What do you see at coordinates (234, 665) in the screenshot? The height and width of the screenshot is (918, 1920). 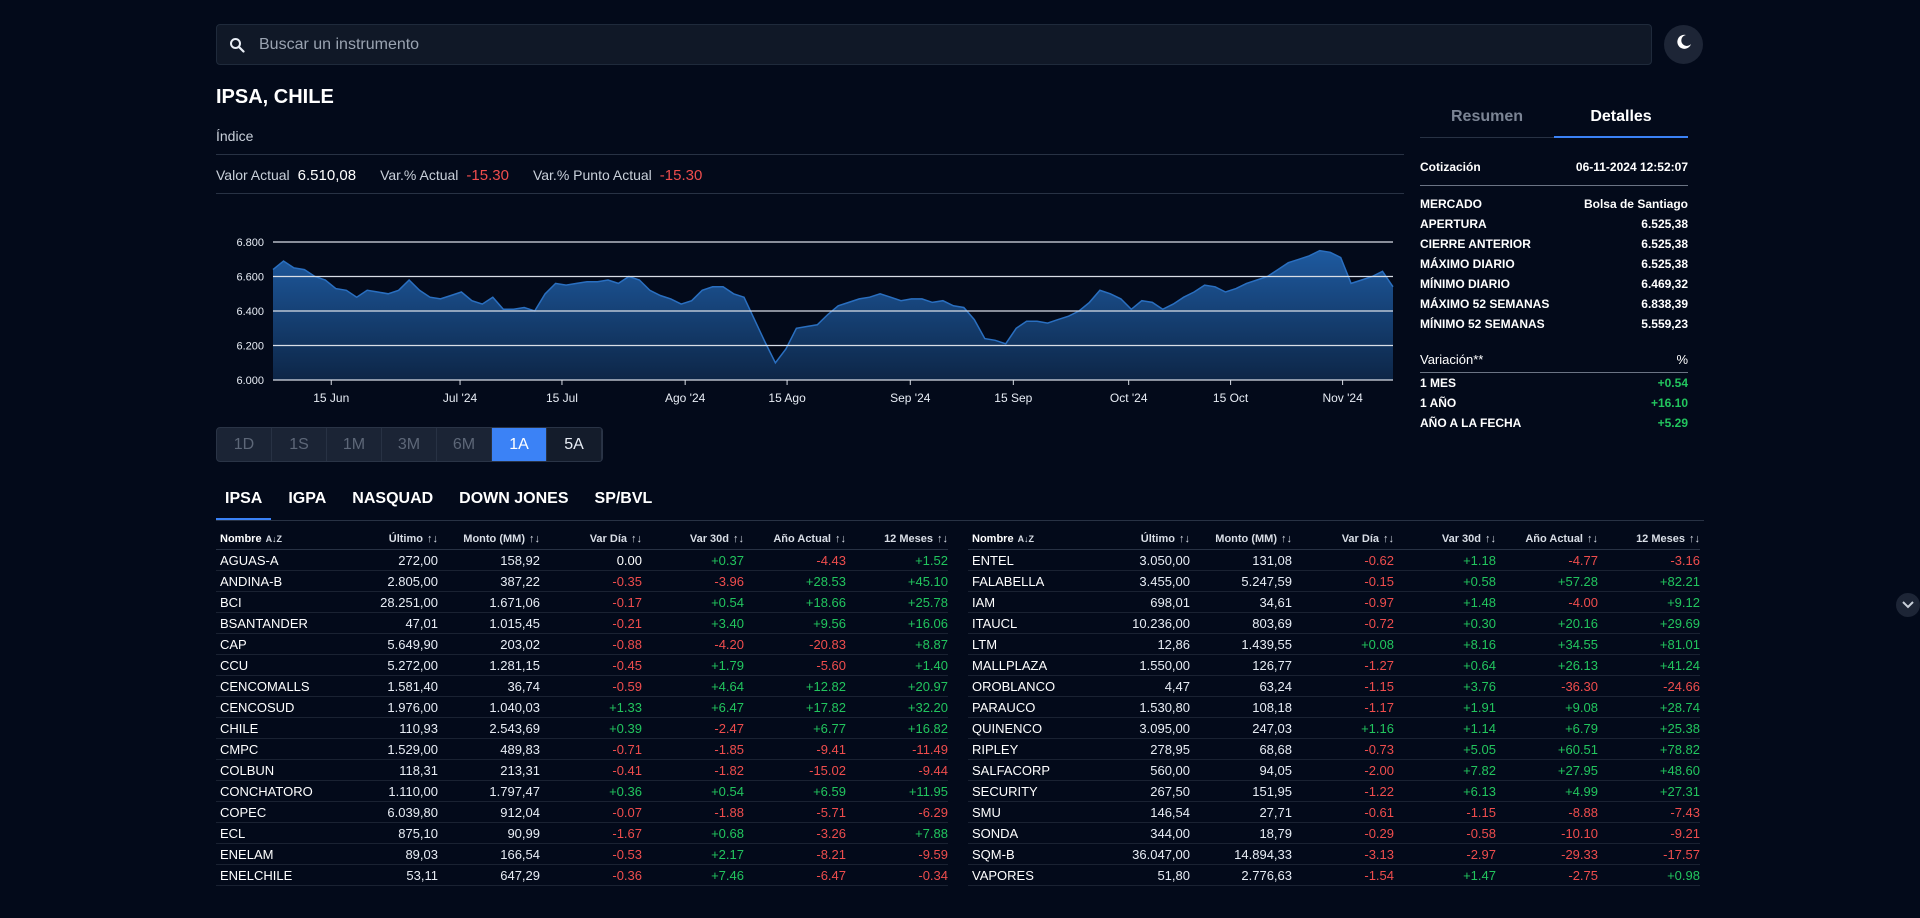 I see `instrument-name: CCU` at bounding box center [234, 665].